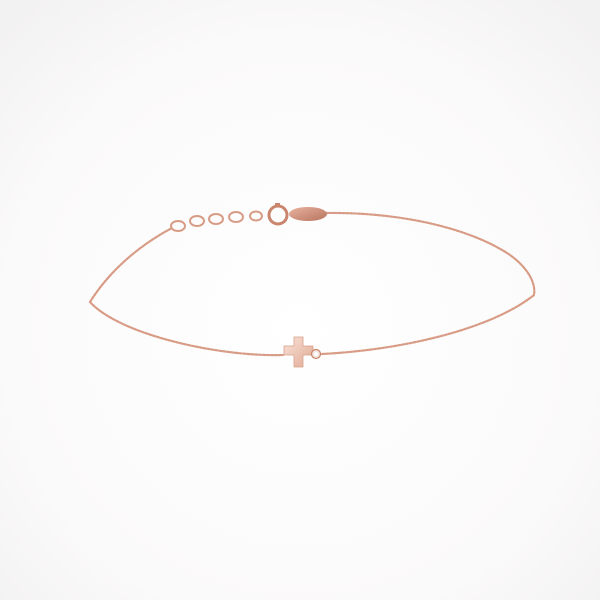  I want to click on stone, so click(316, 354).